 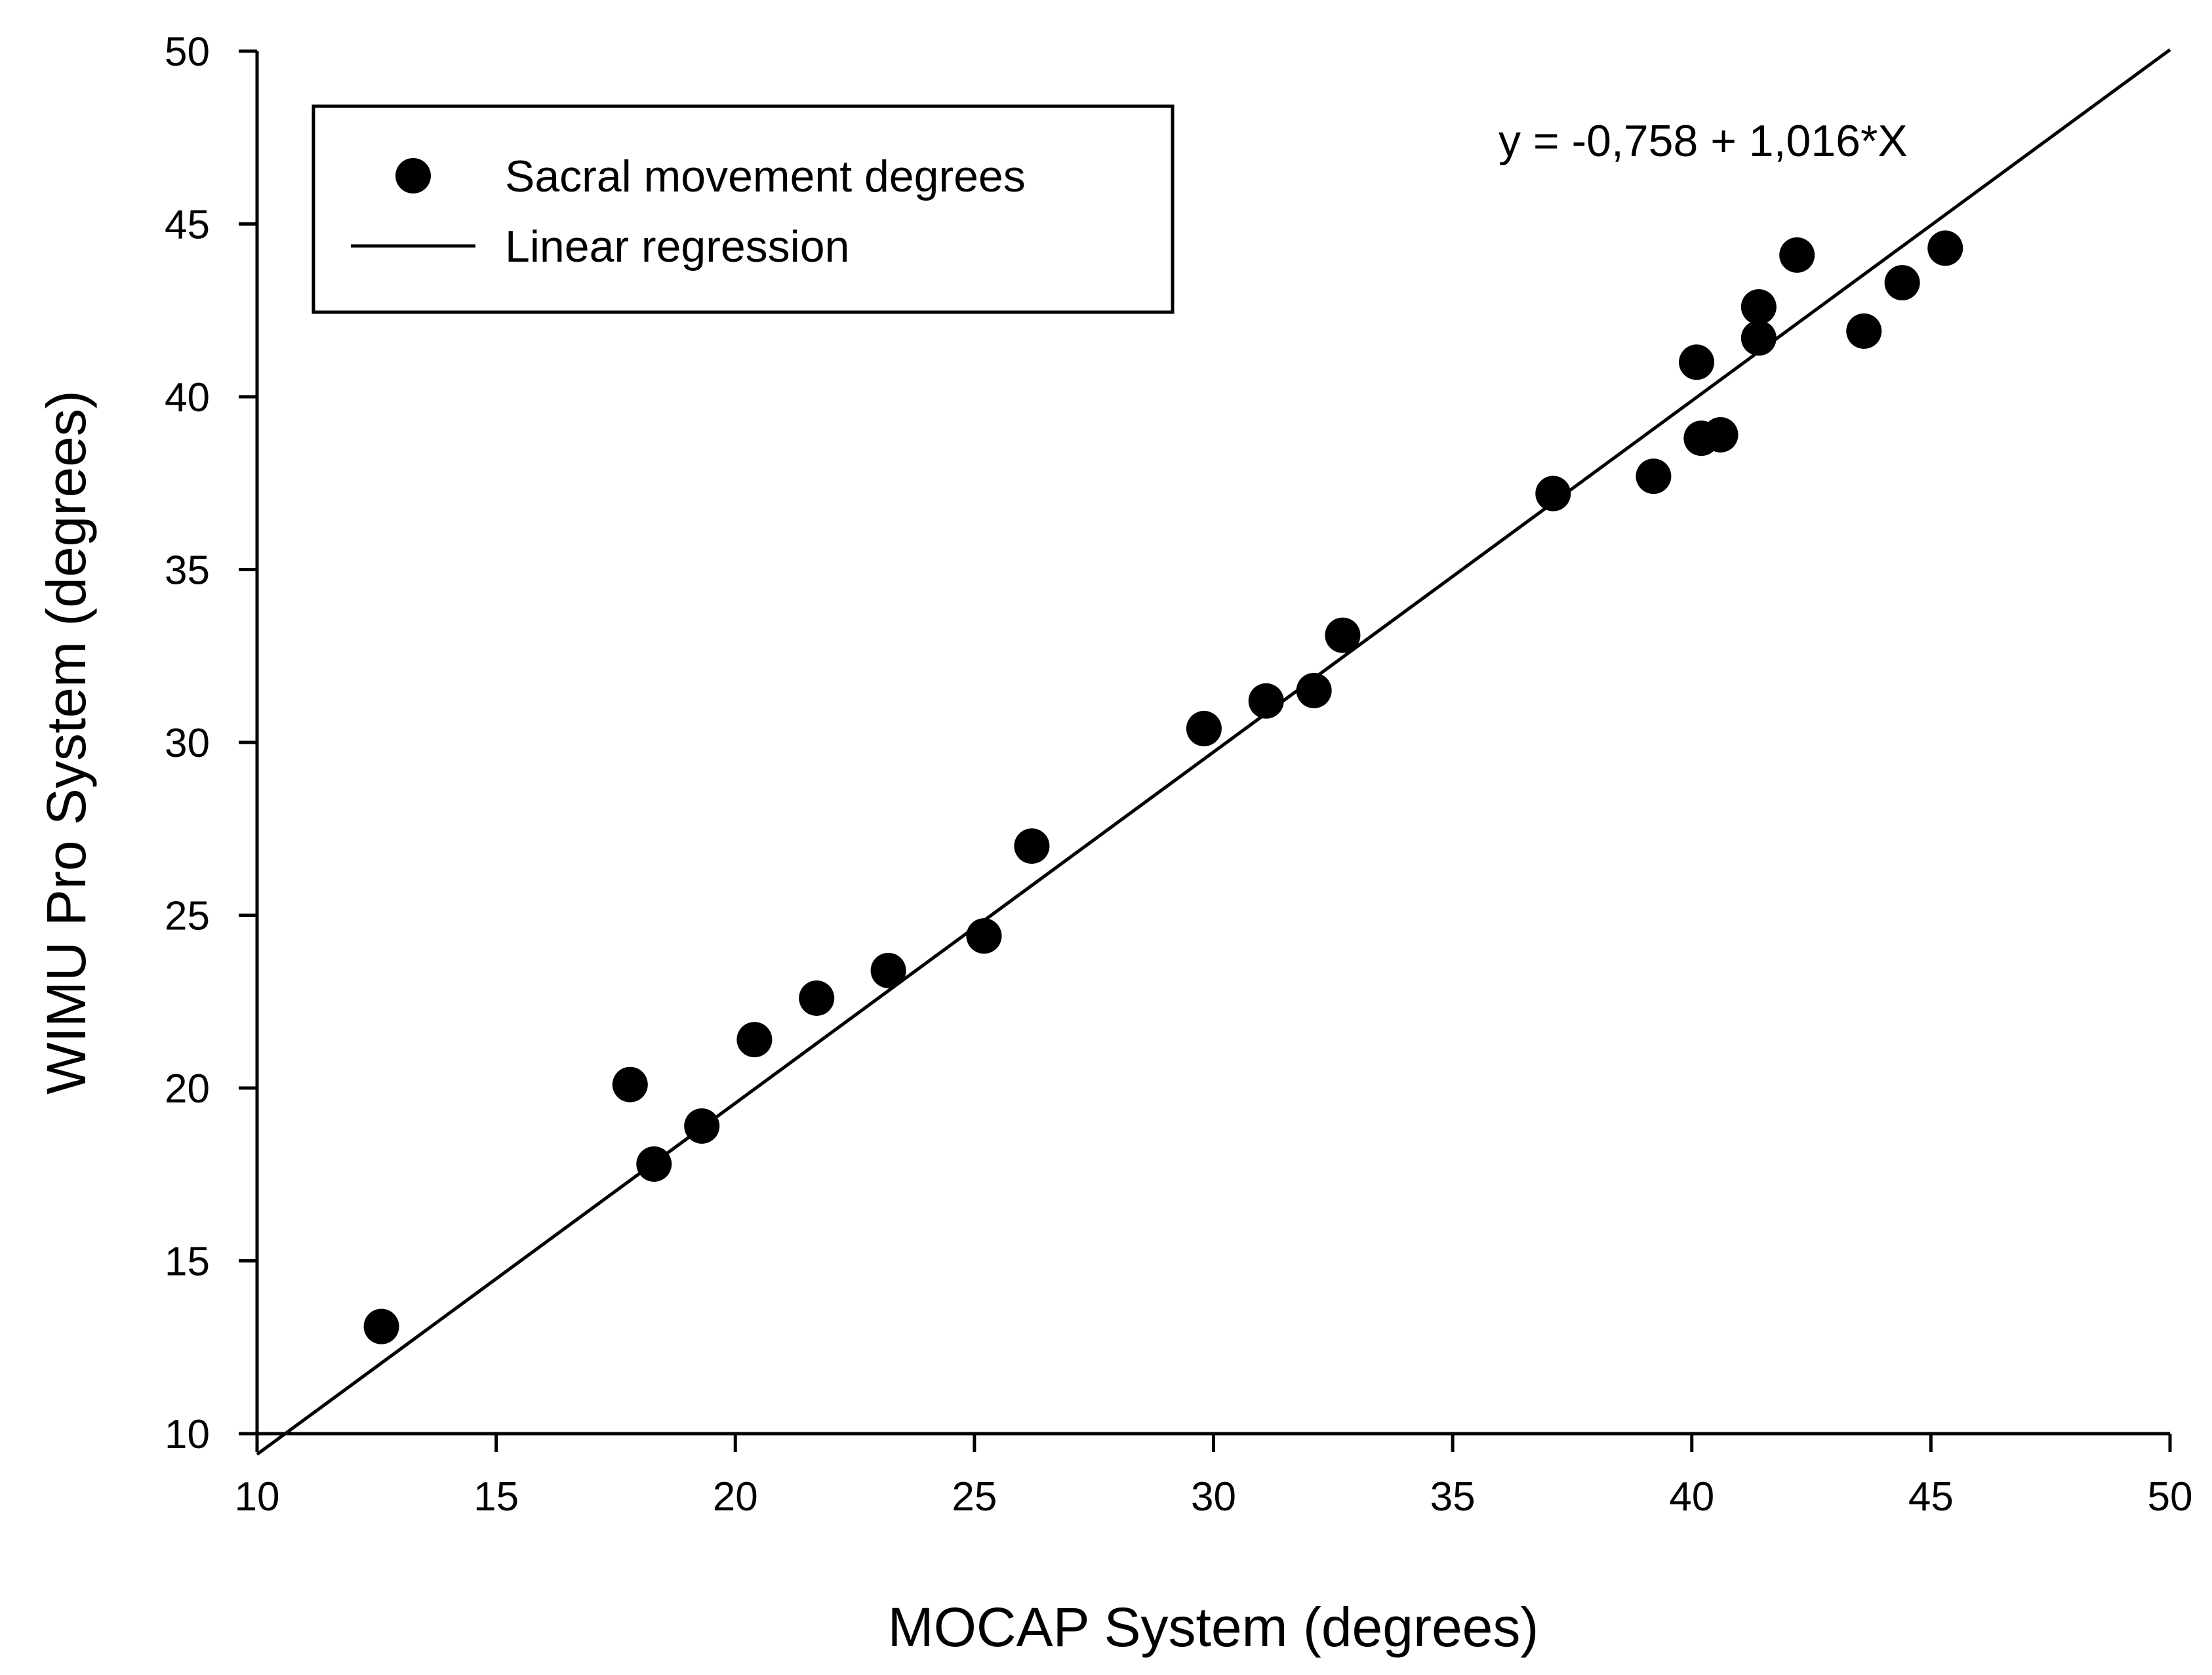 I want to click on regression-equation: y = -0,758 + 1,016*X, so click(x=1703, y=141).